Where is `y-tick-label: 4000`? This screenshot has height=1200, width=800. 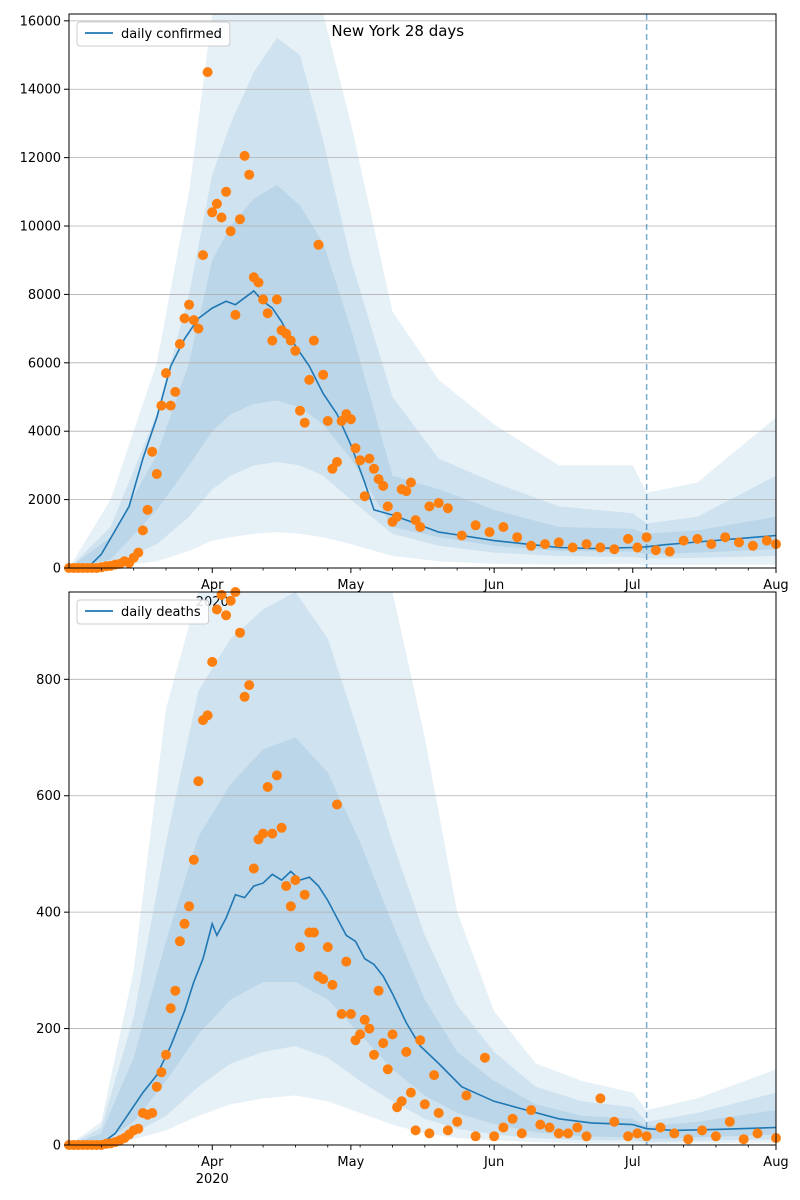 y-tick-label: 4000 is located at coordinates (44, 432).